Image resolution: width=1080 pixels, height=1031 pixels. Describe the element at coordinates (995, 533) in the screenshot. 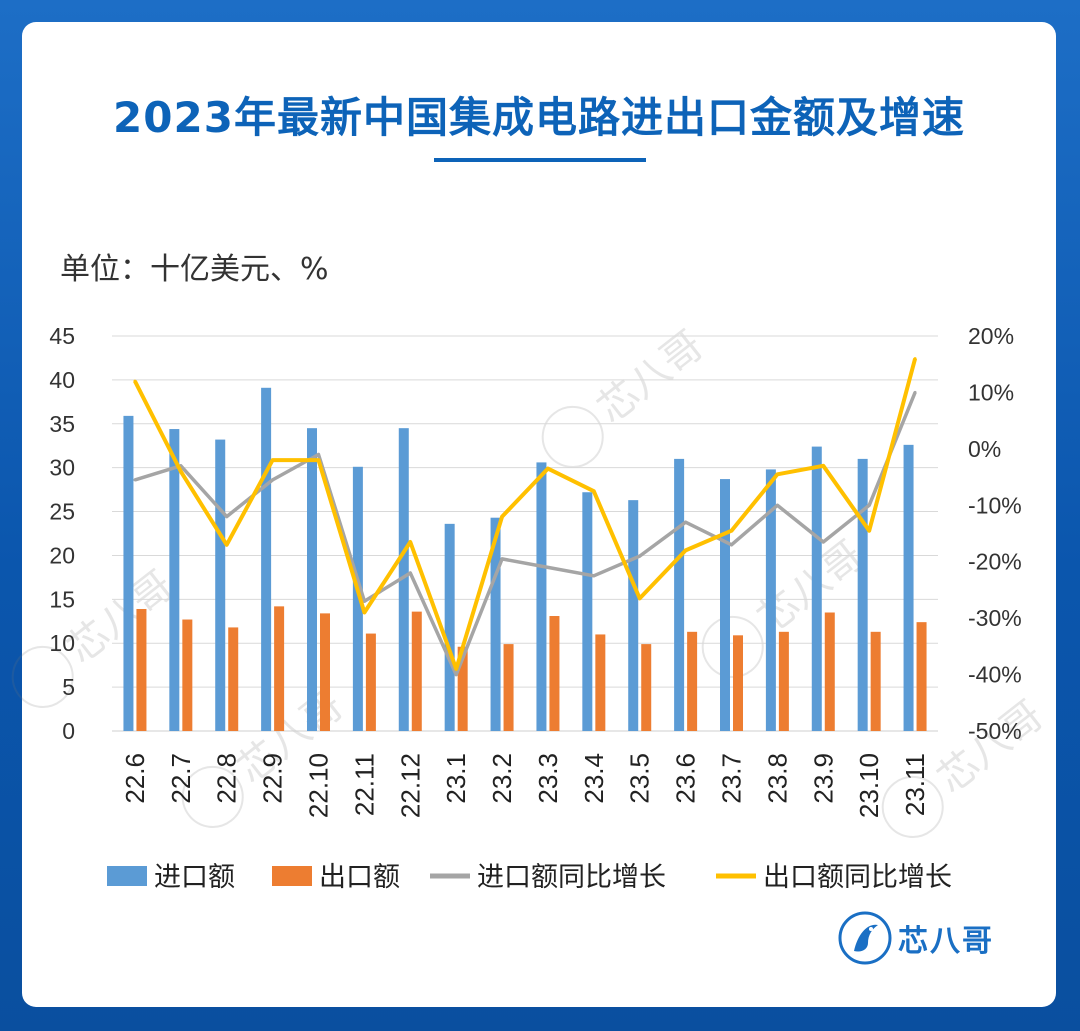

I see `y-axis-right: -50% -40% -30% -20% -10% 0% 10% 20%` at that location.